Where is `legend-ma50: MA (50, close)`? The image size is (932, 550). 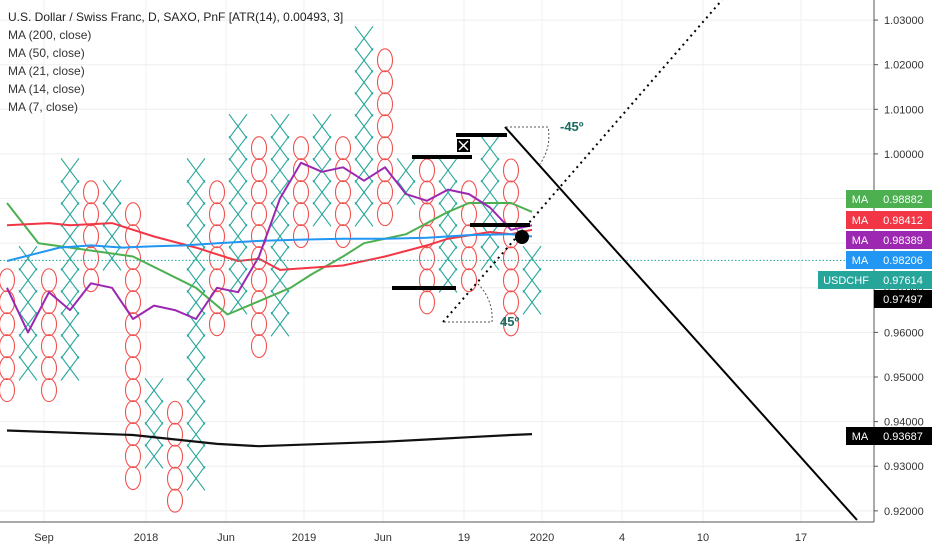 legend-ma50: MA (50, close) is located at coordinates (46, 53).